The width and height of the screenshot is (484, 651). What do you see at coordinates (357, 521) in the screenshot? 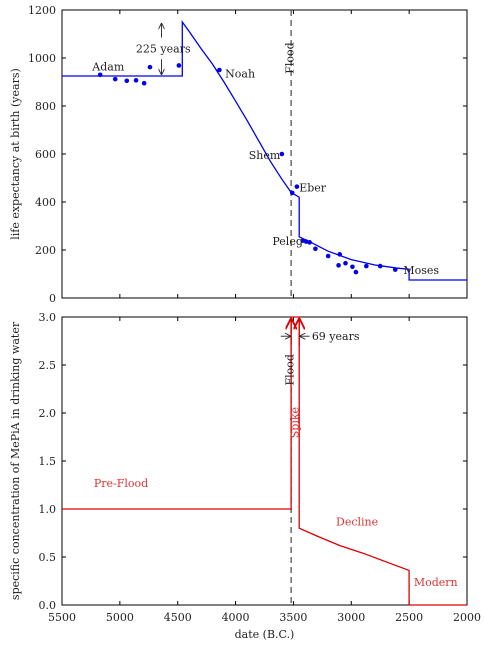
I see `label-decline: Decline` at bounding box center [357, 521].